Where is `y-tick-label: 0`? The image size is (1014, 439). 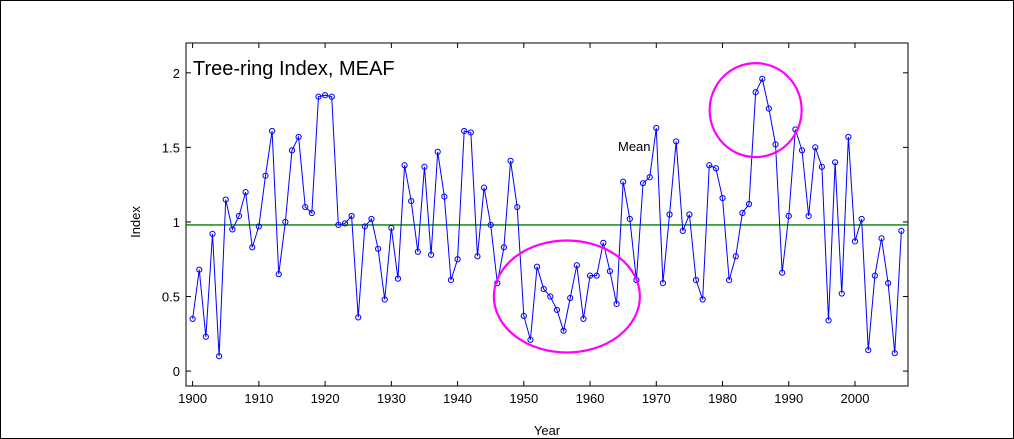
y-tick-label: 0 is located at coordinates (176, 371).